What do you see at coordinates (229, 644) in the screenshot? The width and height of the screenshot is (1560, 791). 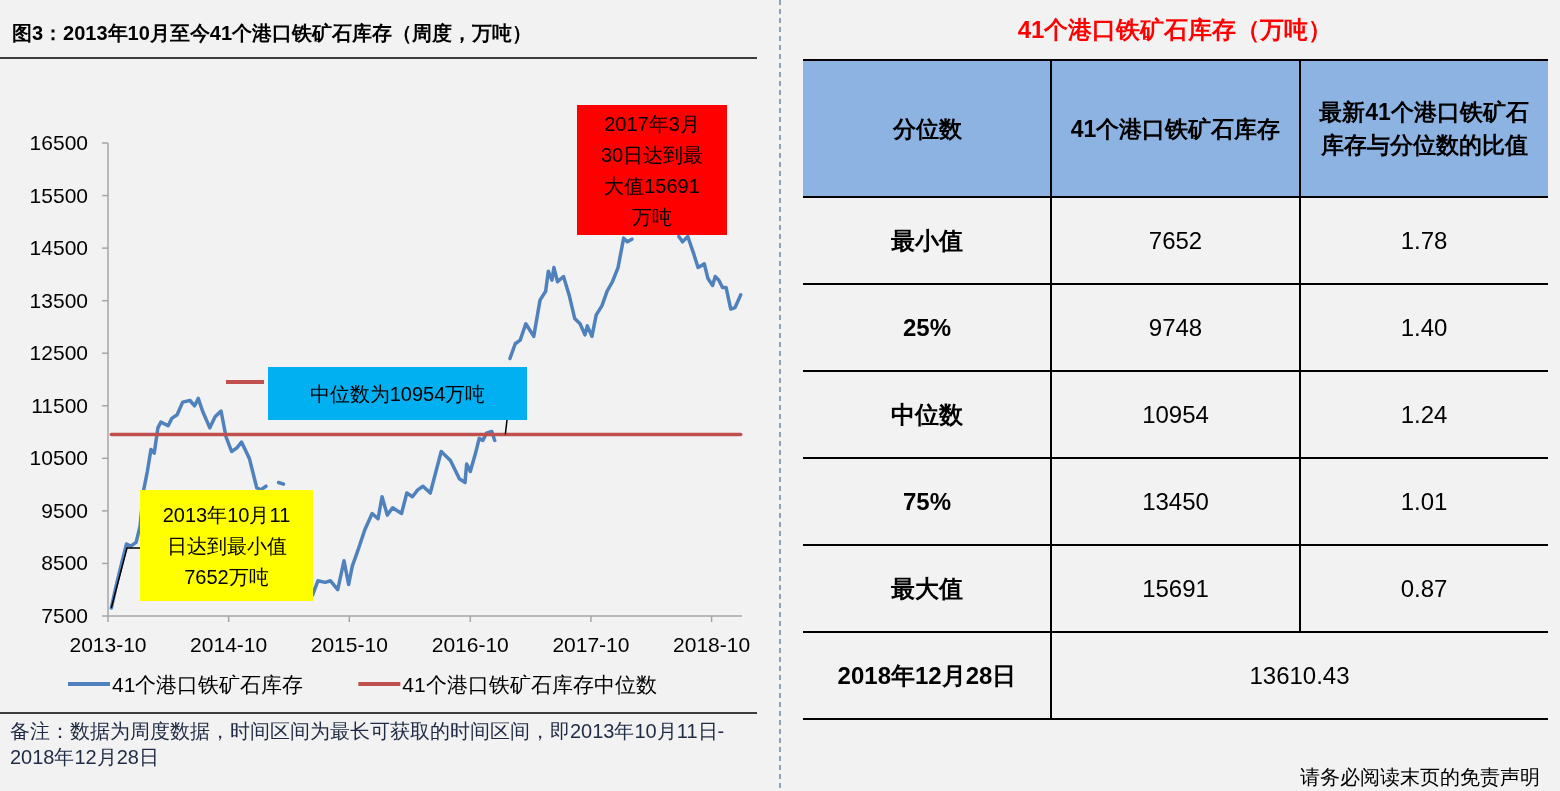 I see `x-tick-label: 2014-10` at bounding box center [229, 644].